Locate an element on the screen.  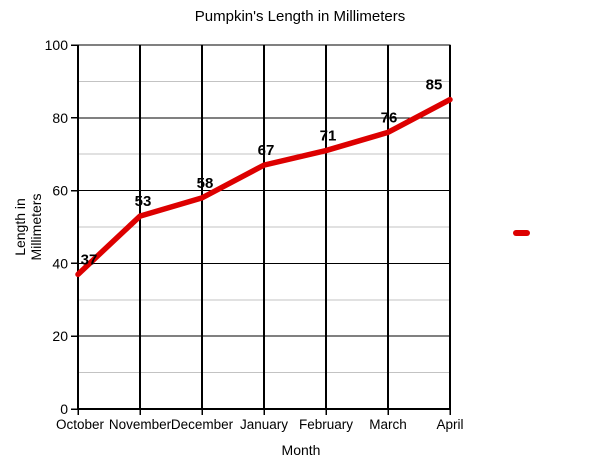
y-tick-label: 0 is located at coordinates (64, 409).